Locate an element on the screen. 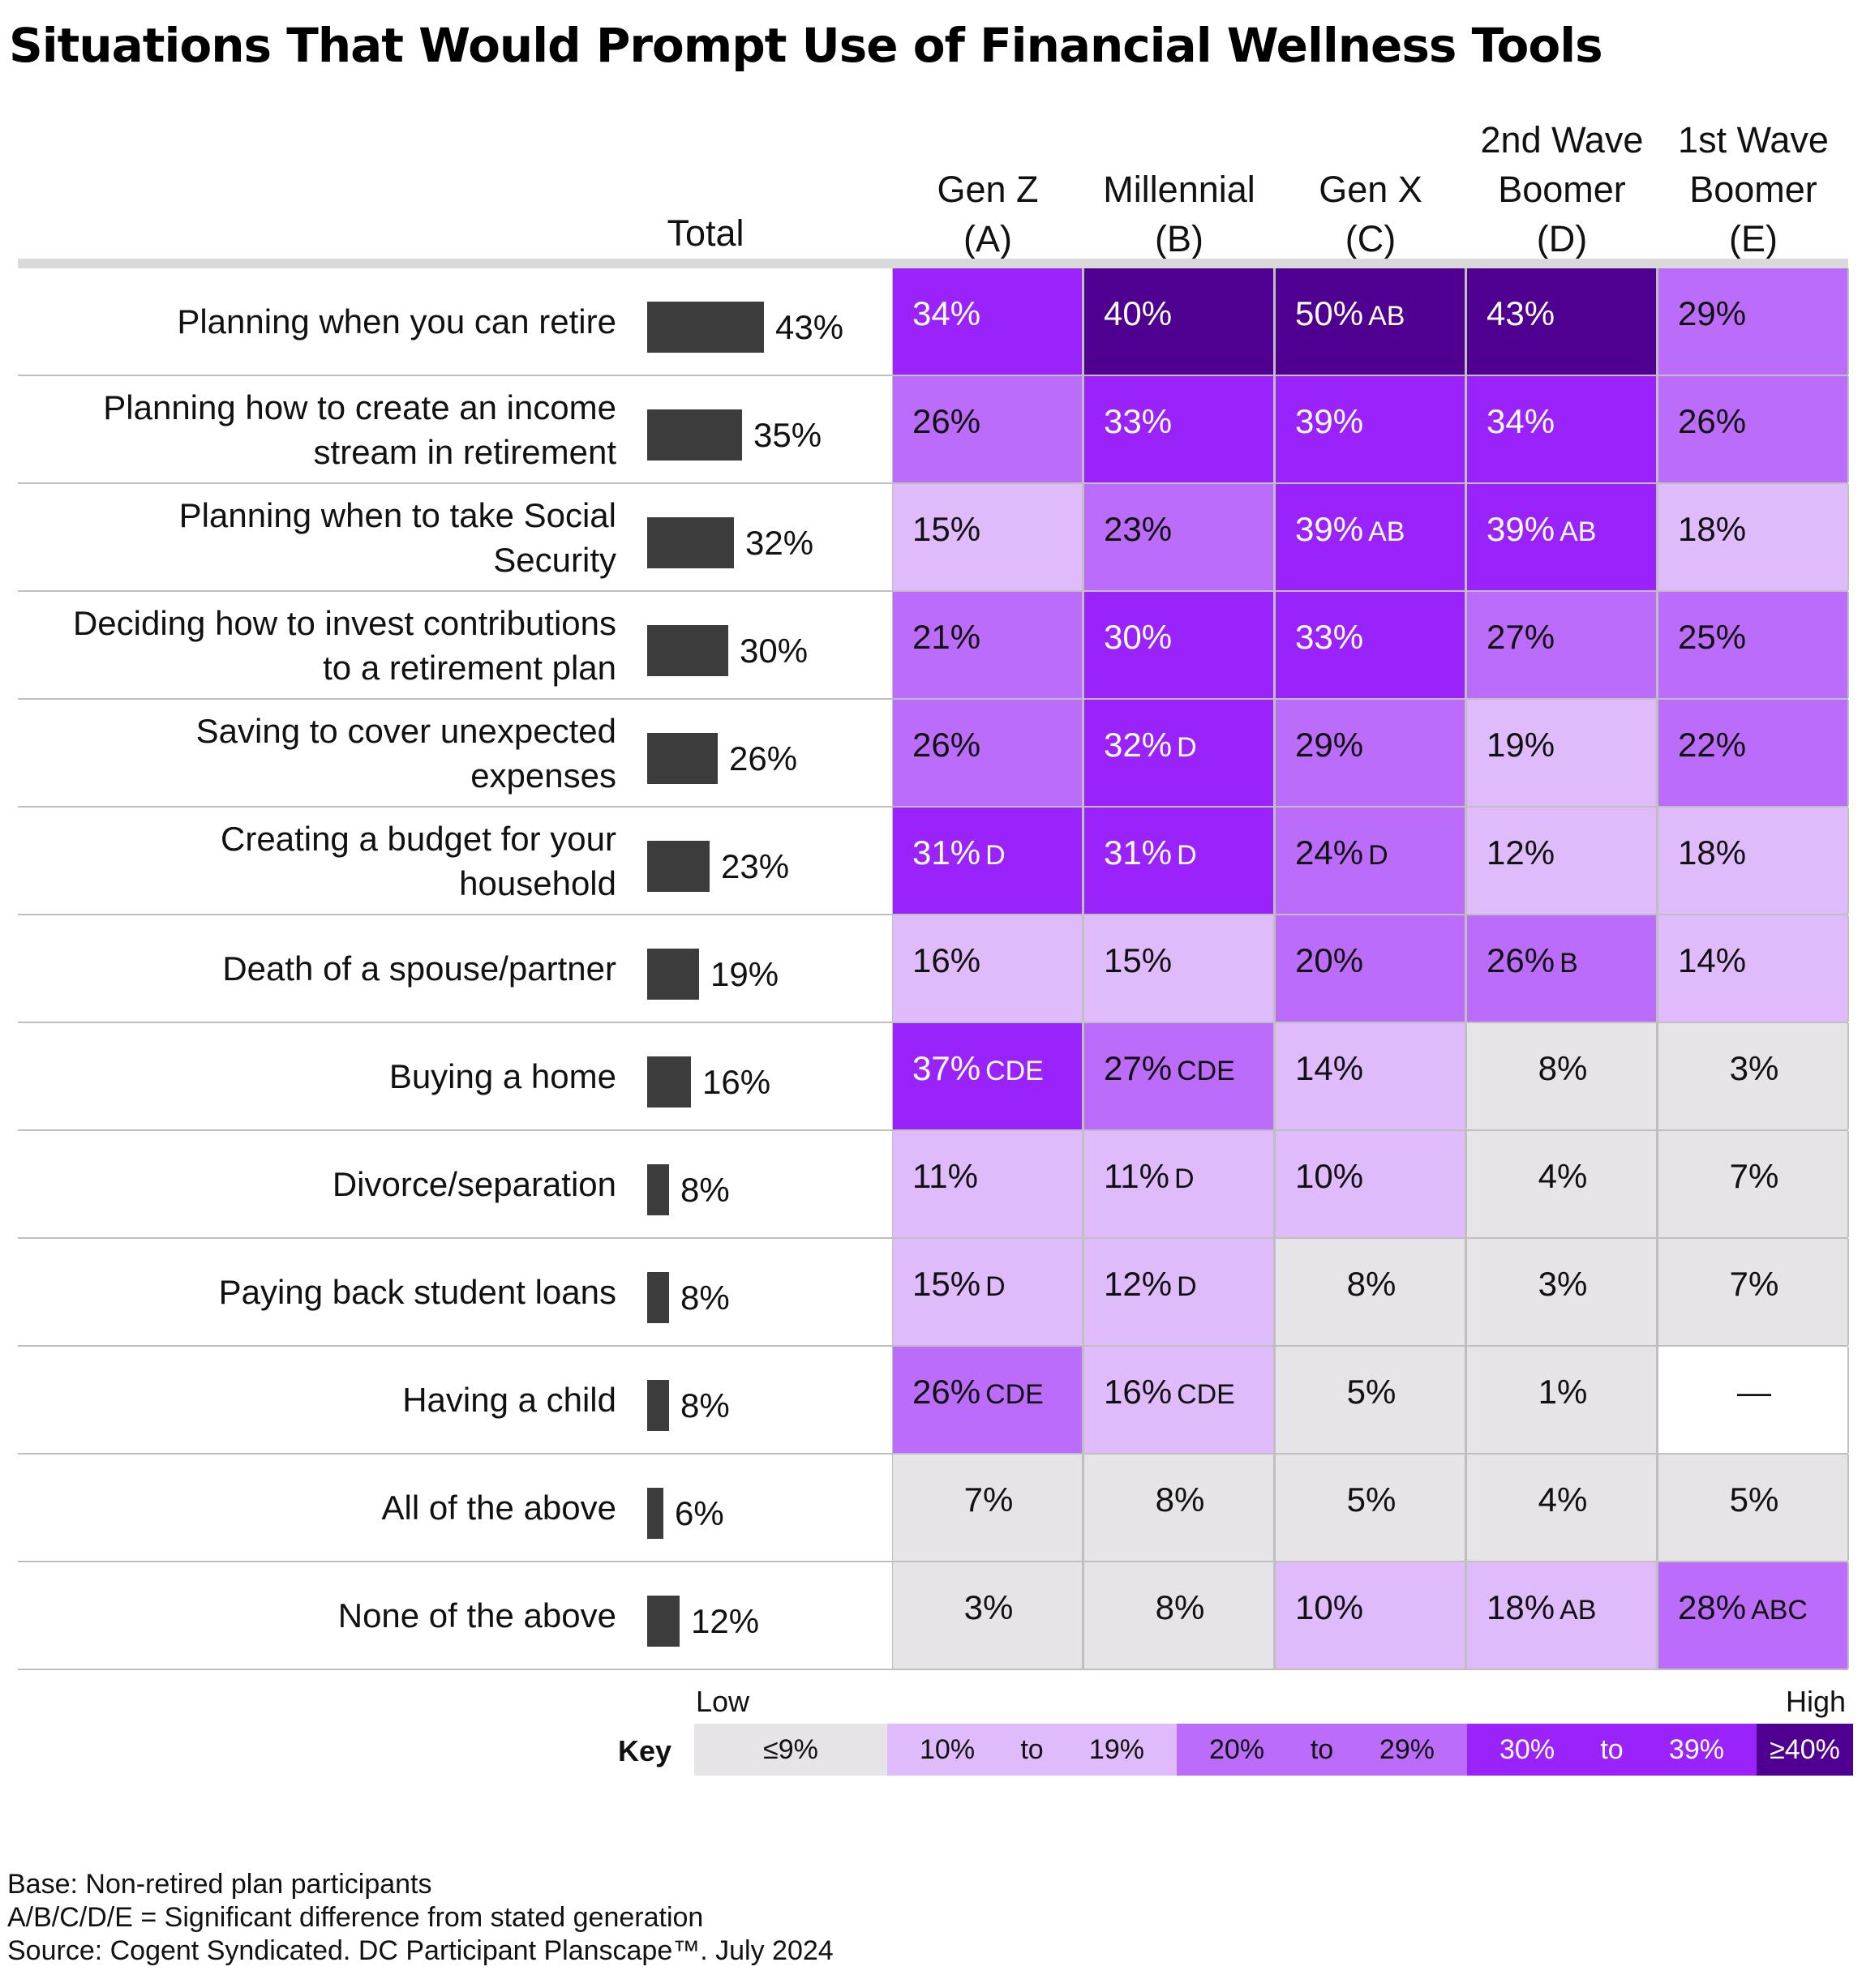 This screenshot has height=1988, width=1862. cell-value: 18% AB is located at coordinates (1541, 1609).